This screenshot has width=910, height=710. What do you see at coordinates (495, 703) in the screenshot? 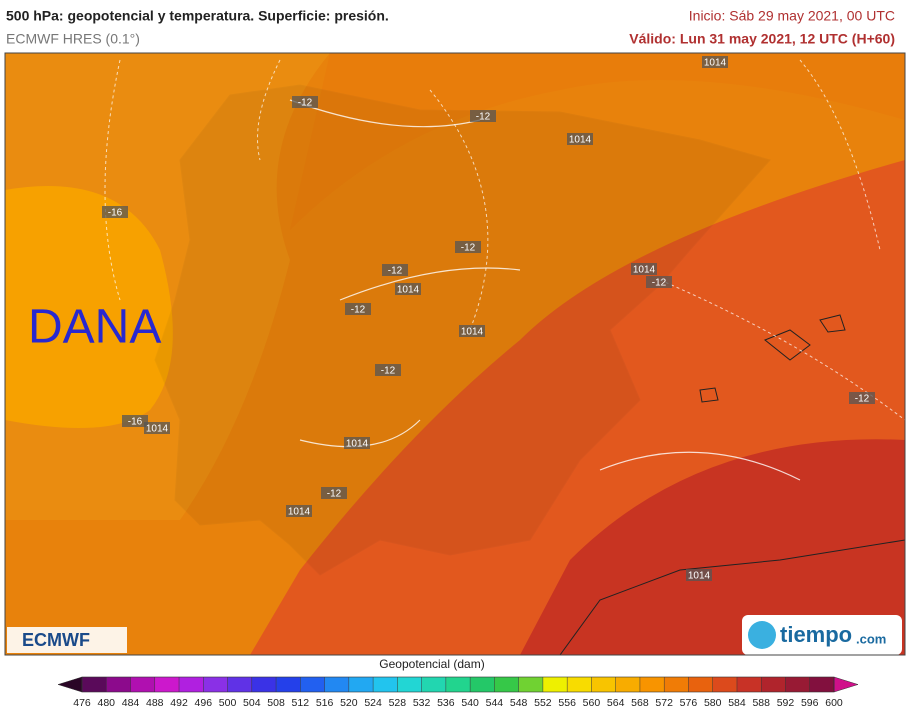
I see `colorbar-tick-label: 544` at bounding box center [495, 703].